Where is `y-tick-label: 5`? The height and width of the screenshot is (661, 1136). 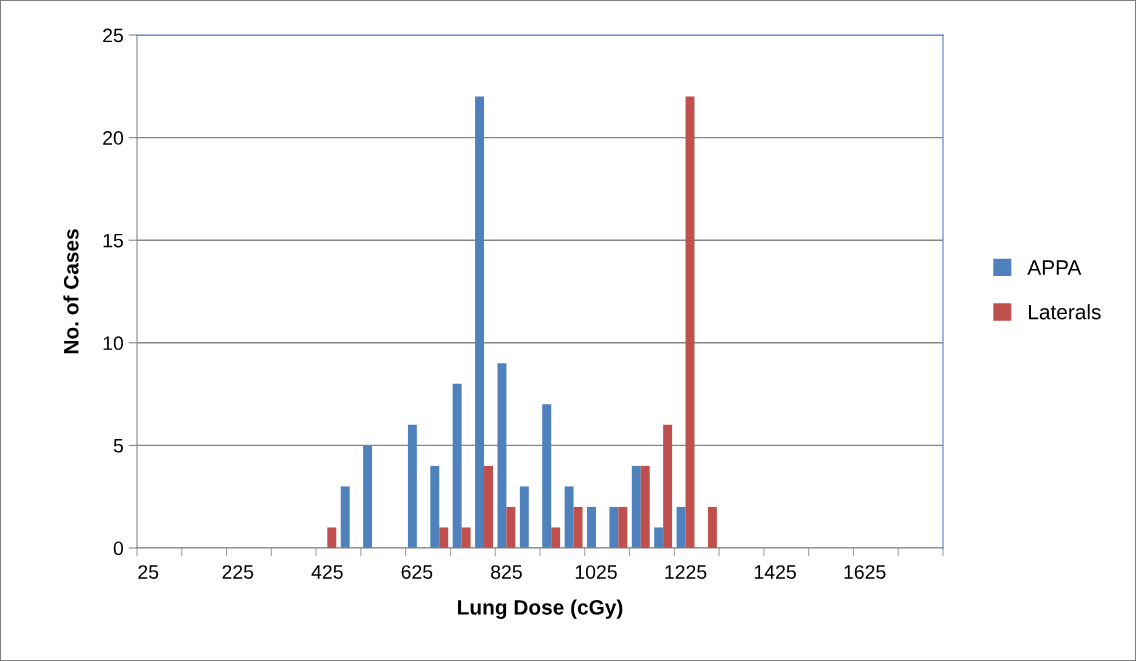
y-tick-label: 5 is located at coordinates (118, 446).